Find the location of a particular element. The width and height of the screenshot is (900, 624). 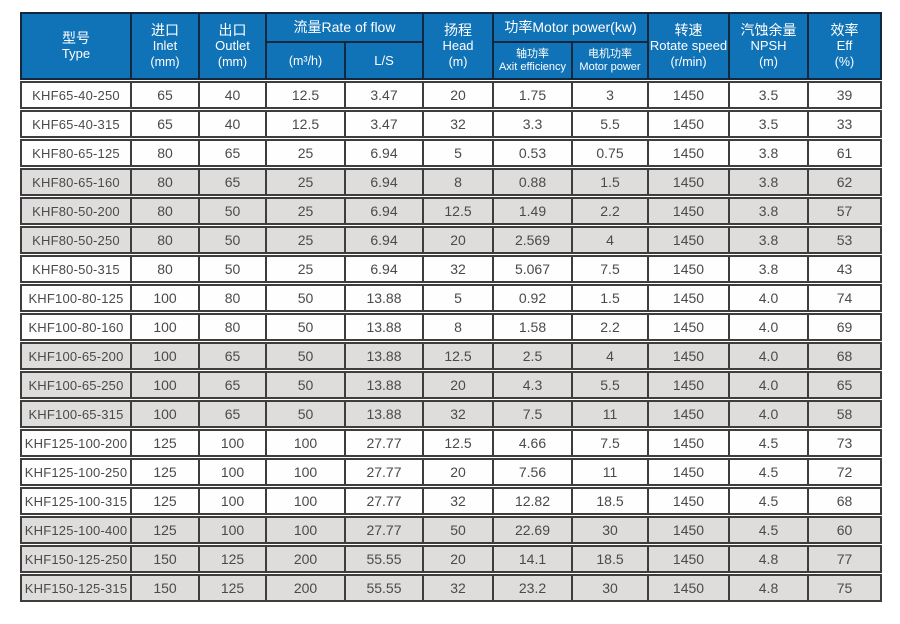

header-flow-group: 流量Rate of flow is located at coordinates (344, 27).